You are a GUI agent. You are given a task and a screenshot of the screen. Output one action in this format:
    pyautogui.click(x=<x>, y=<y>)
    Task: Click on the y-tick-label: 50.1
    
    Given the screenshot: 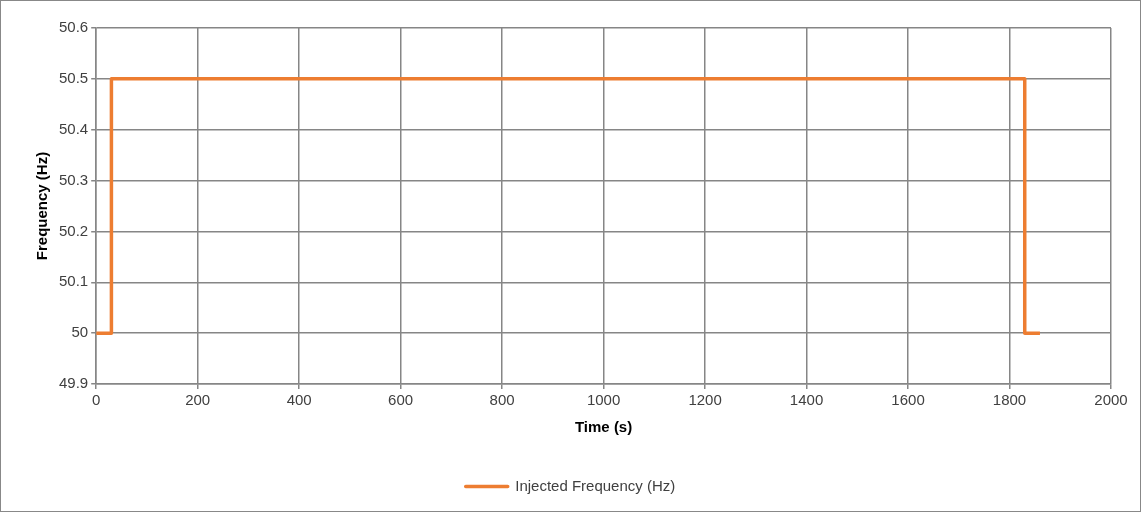 What is the action you would take?
    pyautogui.click(x=73, y=281)
    